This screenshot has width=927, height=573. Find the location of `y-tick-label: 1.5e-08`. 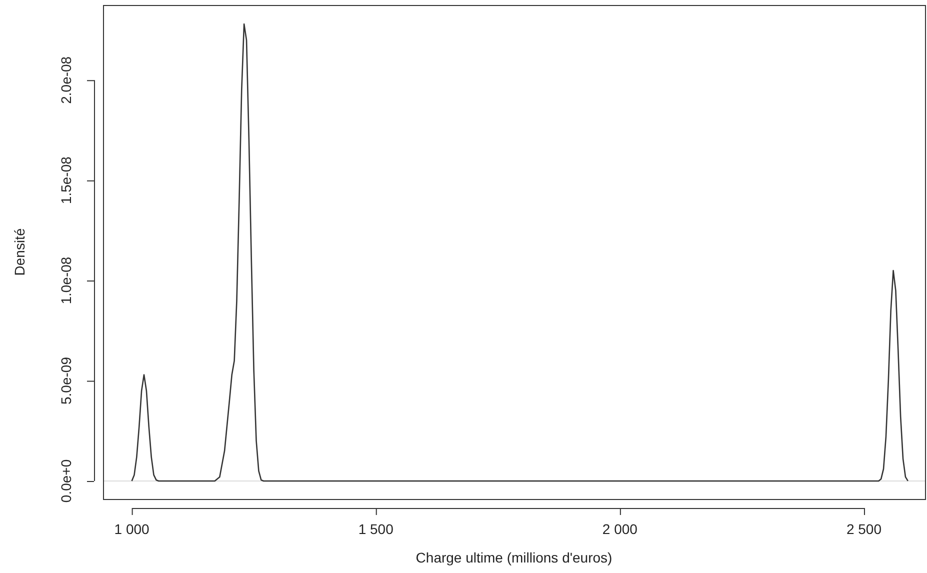

y-tick-label: 1.5e-08 is located at coordinates (66, 180).